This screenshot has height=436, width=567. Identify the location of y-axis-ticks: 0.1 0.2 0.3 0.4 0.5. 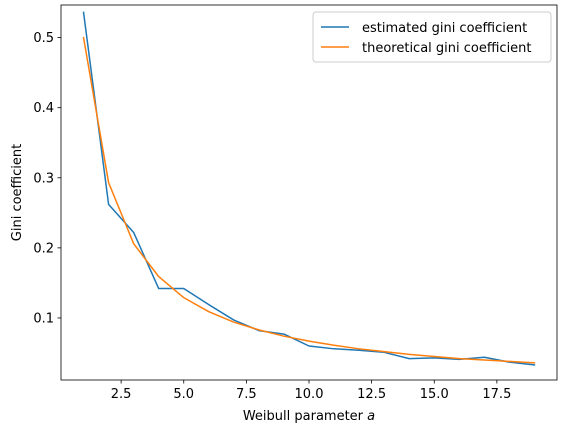
(47, 178).